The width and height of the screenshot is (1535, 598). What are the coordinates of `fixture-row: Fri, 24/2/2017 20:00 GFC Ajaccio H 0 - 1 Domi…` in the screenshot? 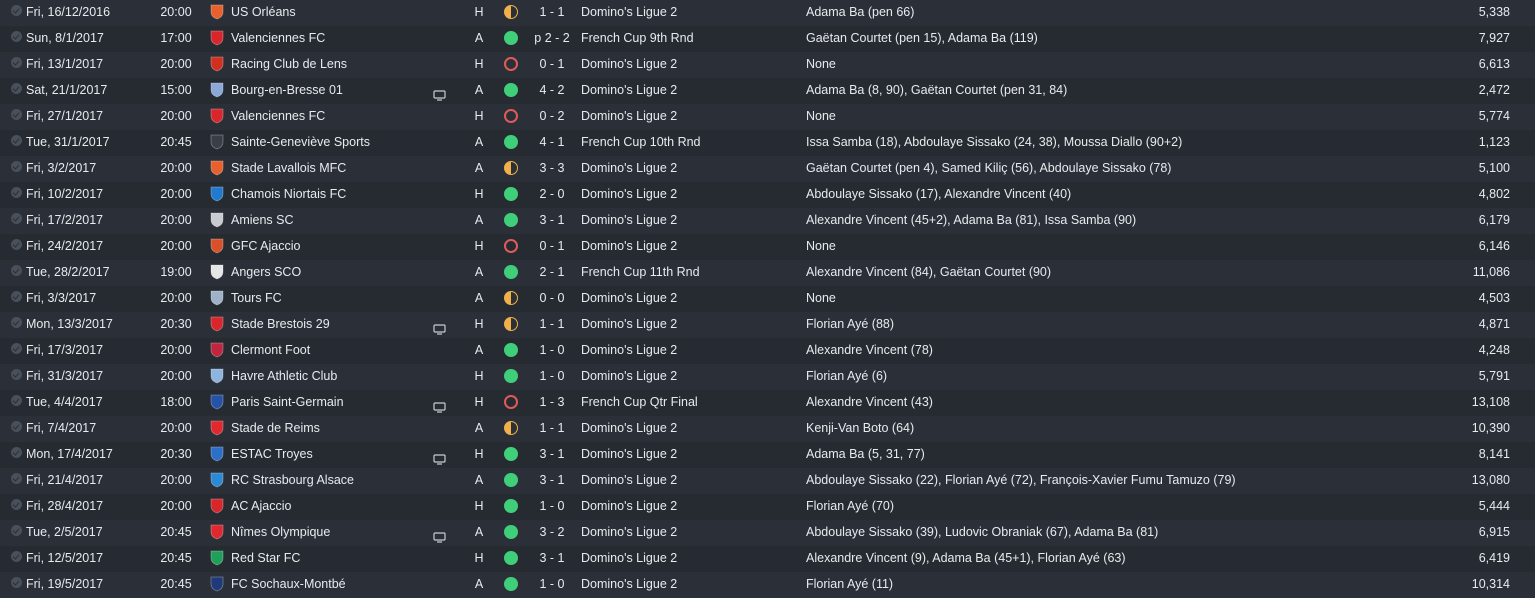 It's located at (767, 247).